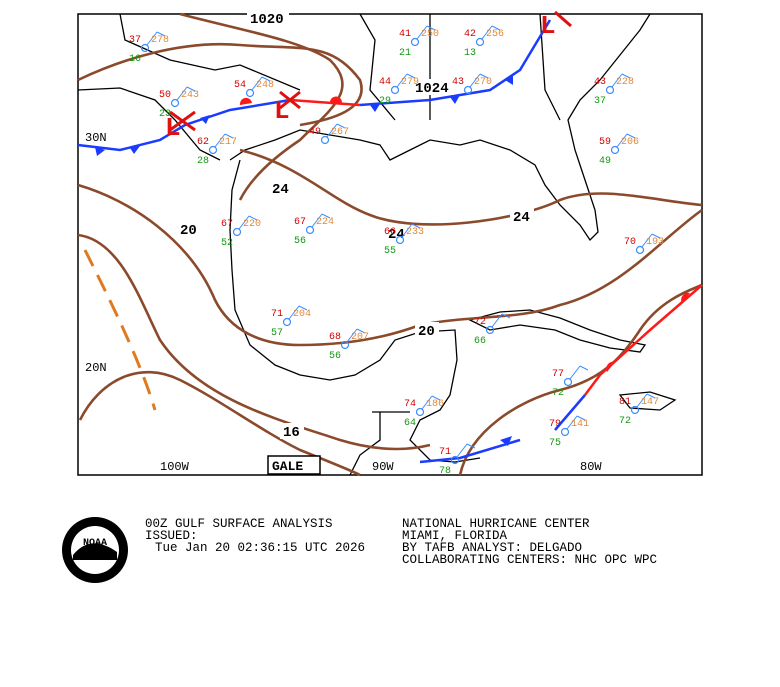  What do you see at coordinates (96, 368) in the screenshot?
I see `lat-label: 20N` at bounding box center [96, 368].